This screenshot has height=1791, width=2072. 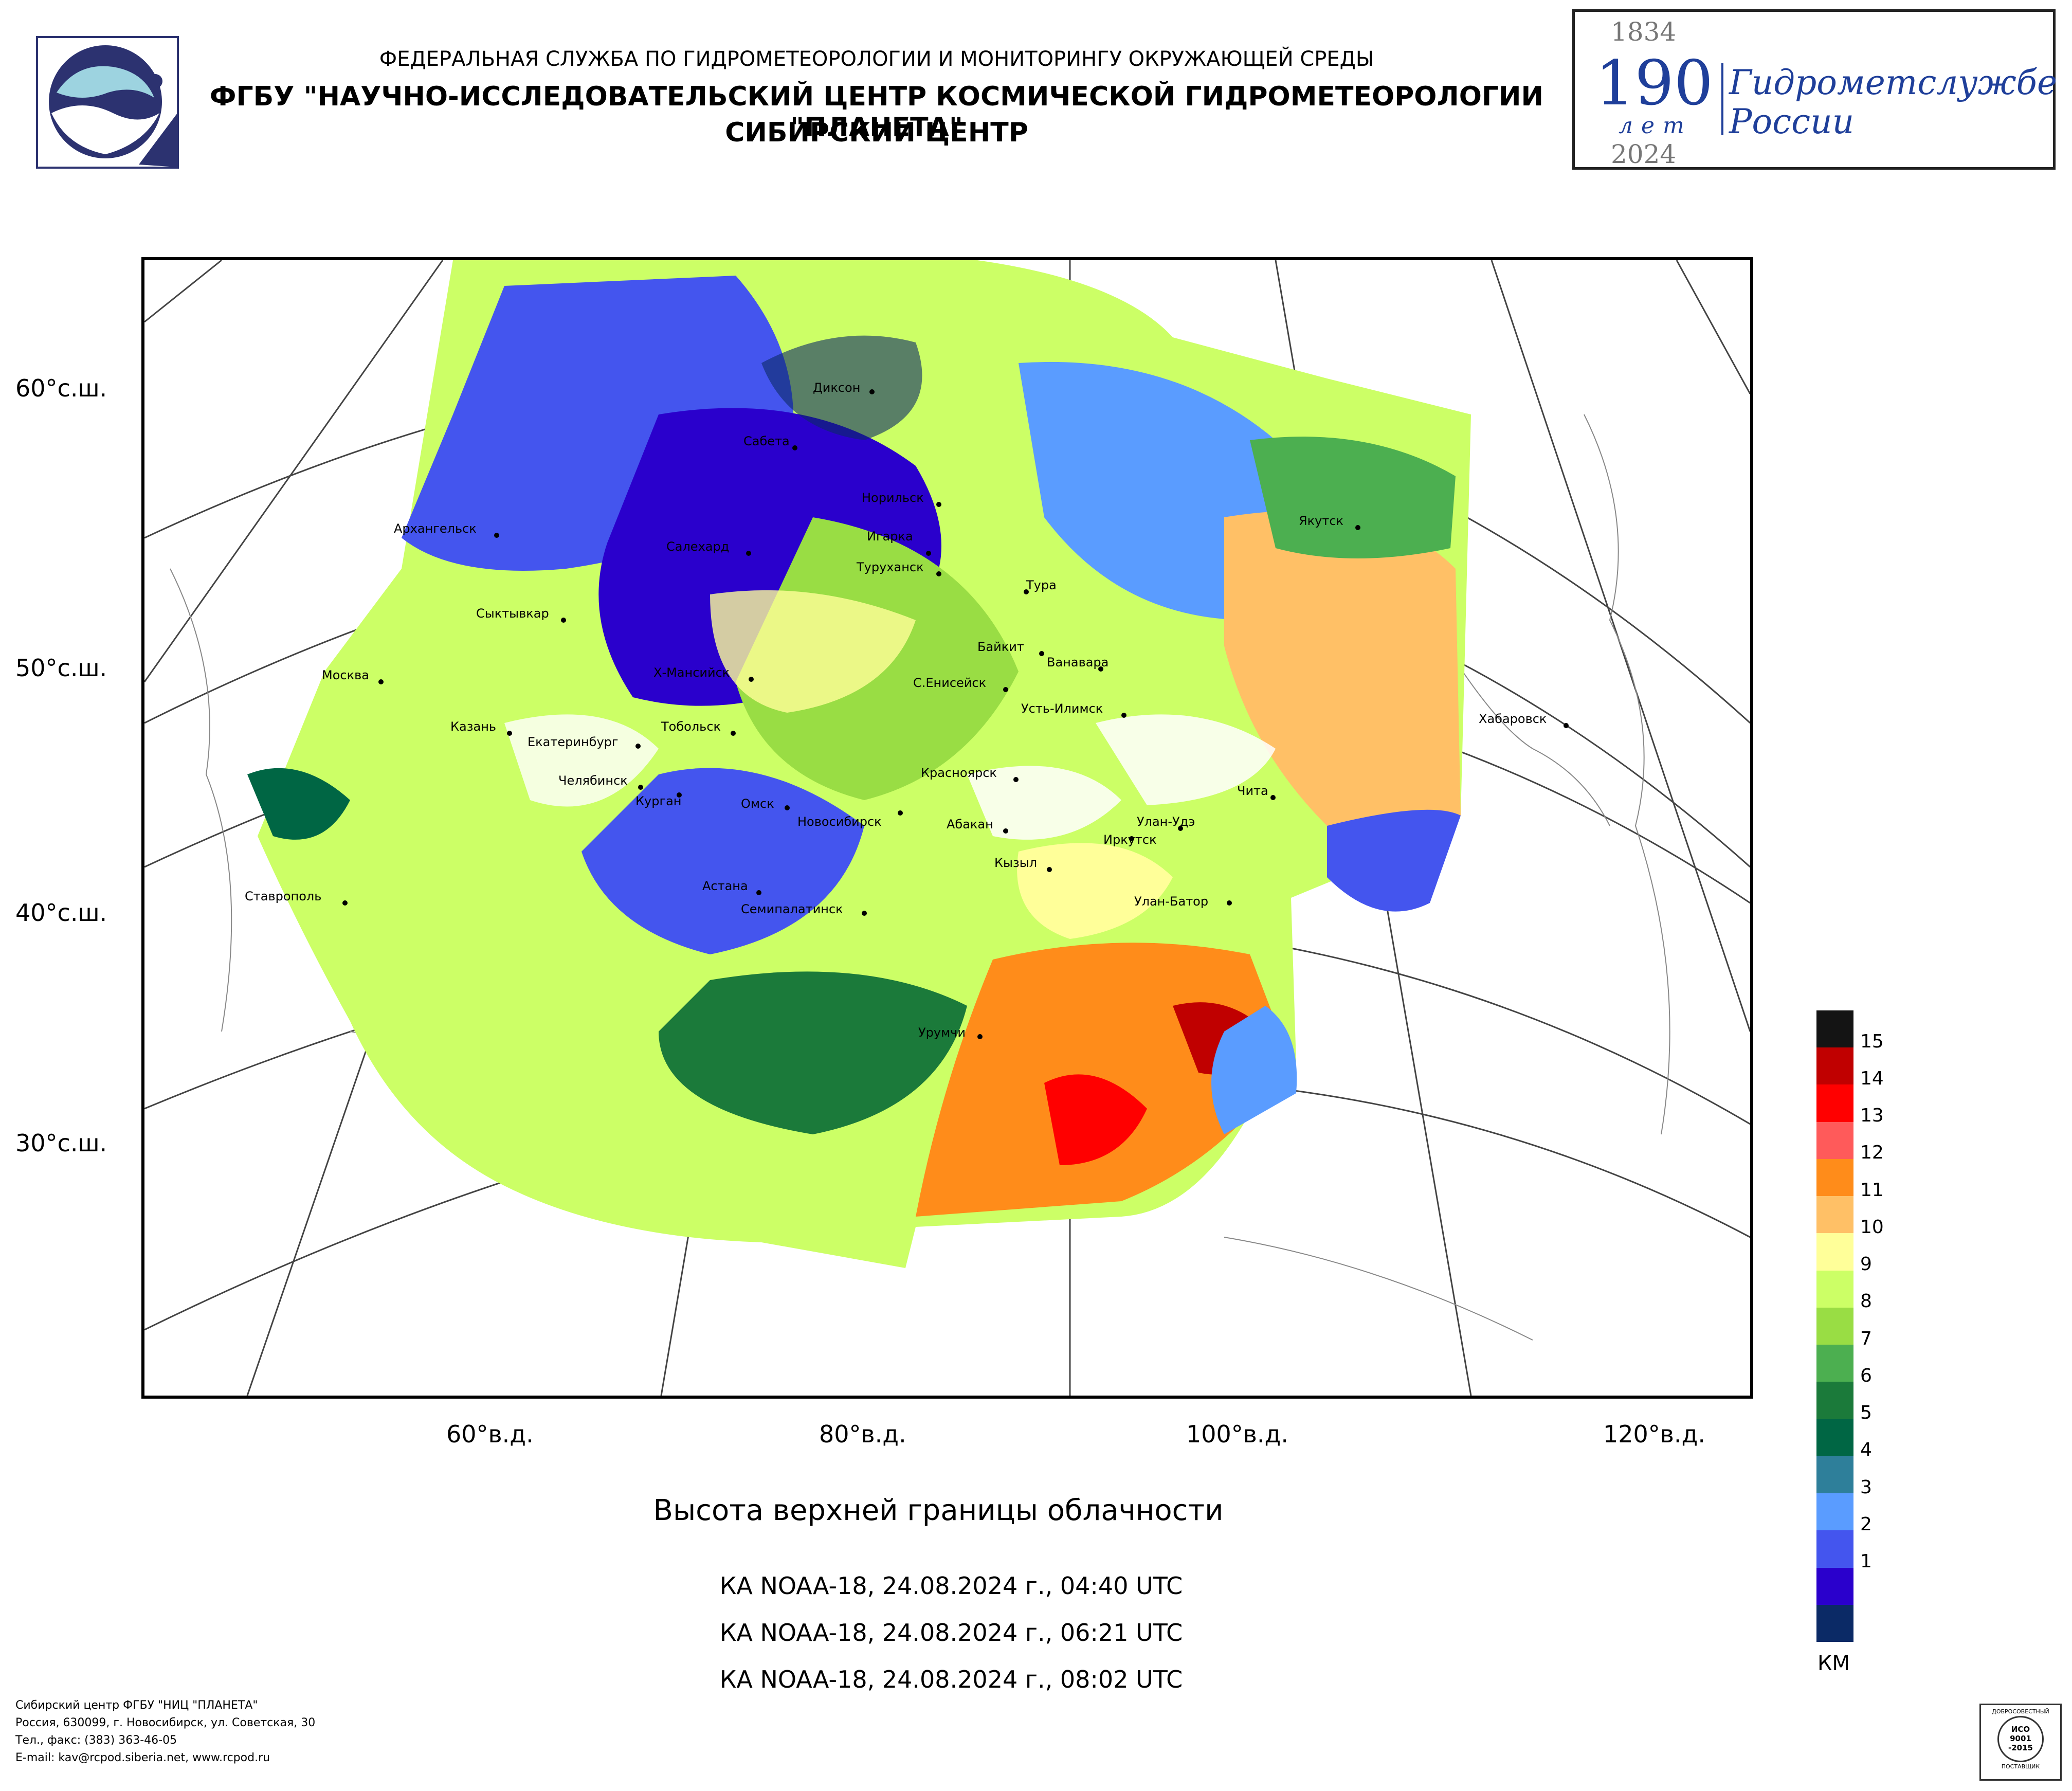 I want to click on svg-text: Якутск, so click(x=1321, y=521).